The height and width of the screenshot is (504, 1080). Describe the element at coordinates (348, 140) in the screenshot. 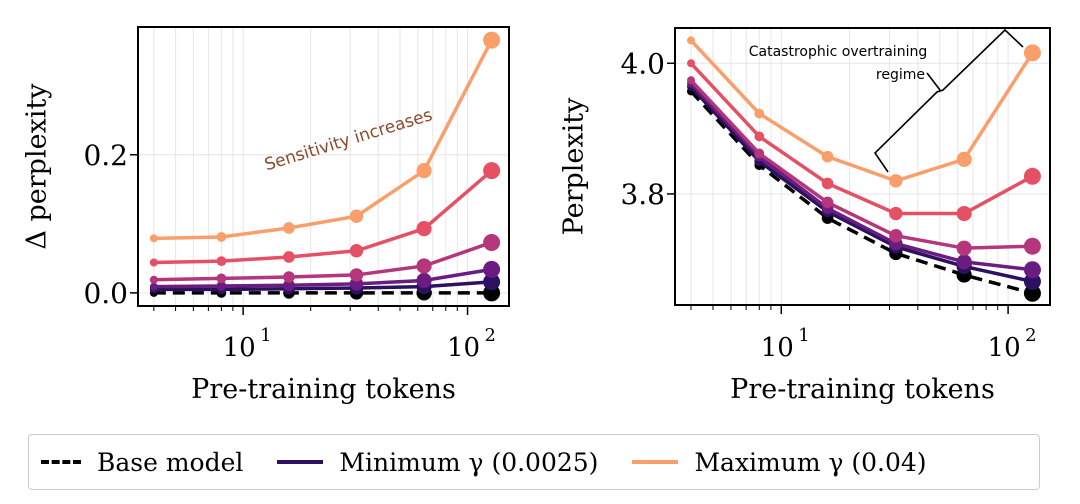

I see `annotation-sensitivity: Sensitivity increases` at that location.